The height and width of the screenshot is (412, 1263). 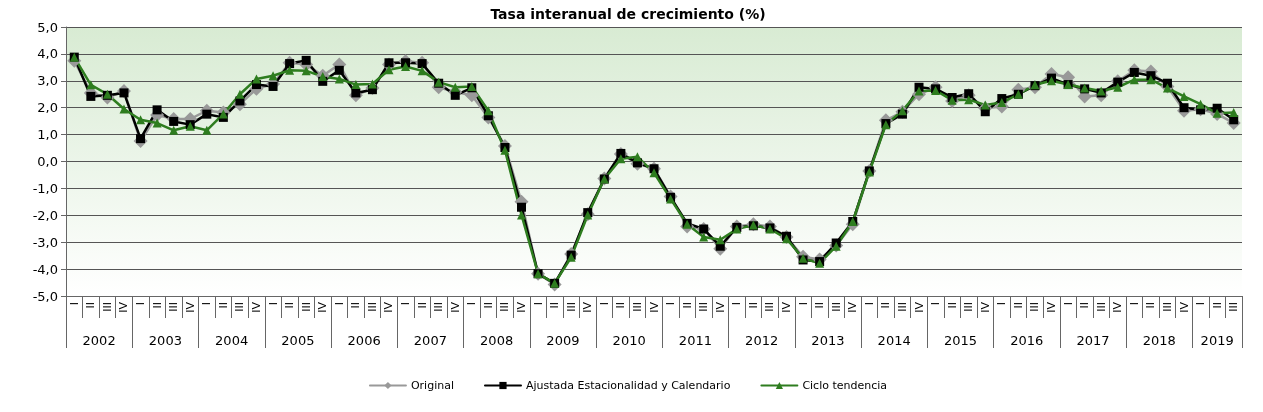 What do you see at coordinates (628, 14) in the screenshot?
I see `chart-title: Tasa interanual de crecimiento (%)` at bounding box center [628, 14].